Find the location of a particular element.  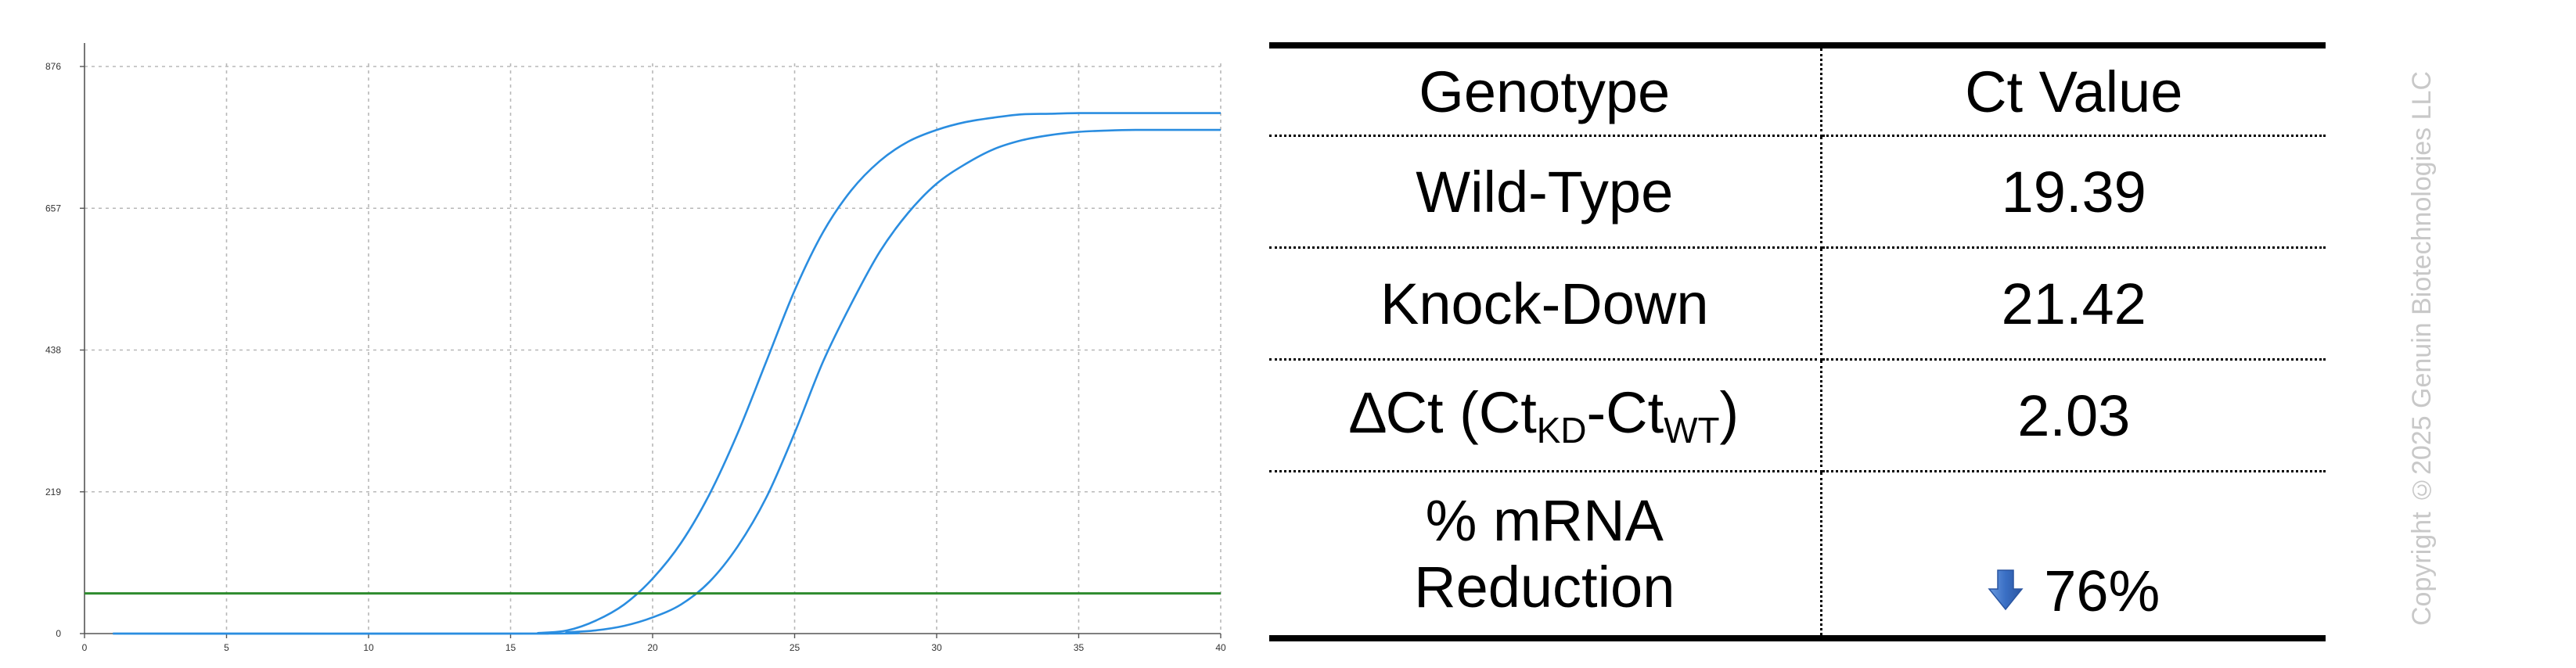

y-tick-label: 438 is located at coordinates (53, 350).